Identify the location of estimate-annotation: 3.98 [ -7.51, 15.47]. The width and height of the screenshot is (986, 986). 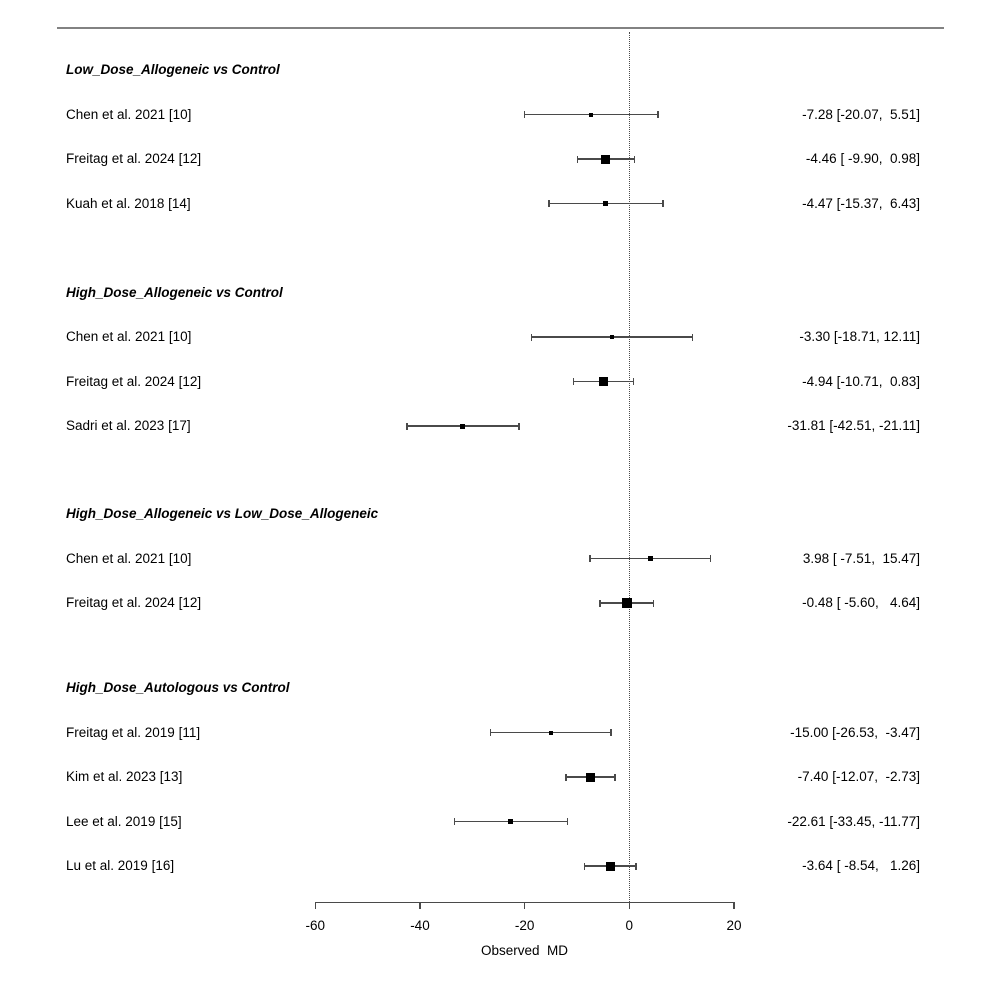
(861, 558).